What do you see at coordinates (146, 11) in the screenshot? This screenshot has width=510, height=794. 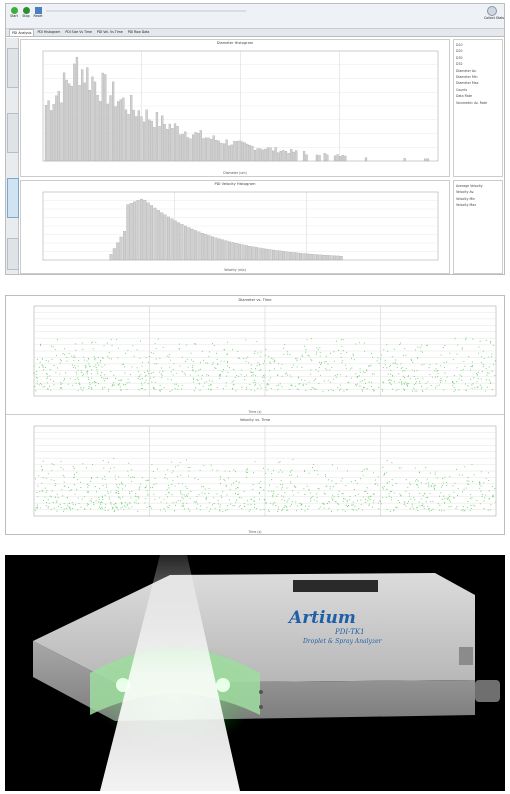 I see `menu-strip` at bounding box center [146, 11].